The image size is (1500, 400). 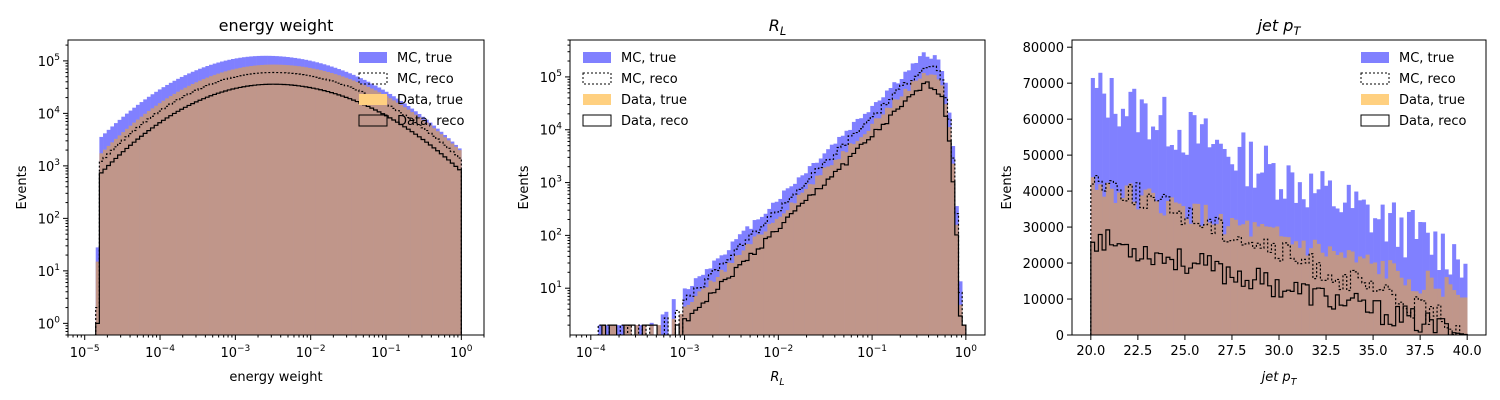 What do you see at coordinates (1279, 27) in the screenshot?
I see `chart-title: jet pT` at bounding box center [1279, 27].